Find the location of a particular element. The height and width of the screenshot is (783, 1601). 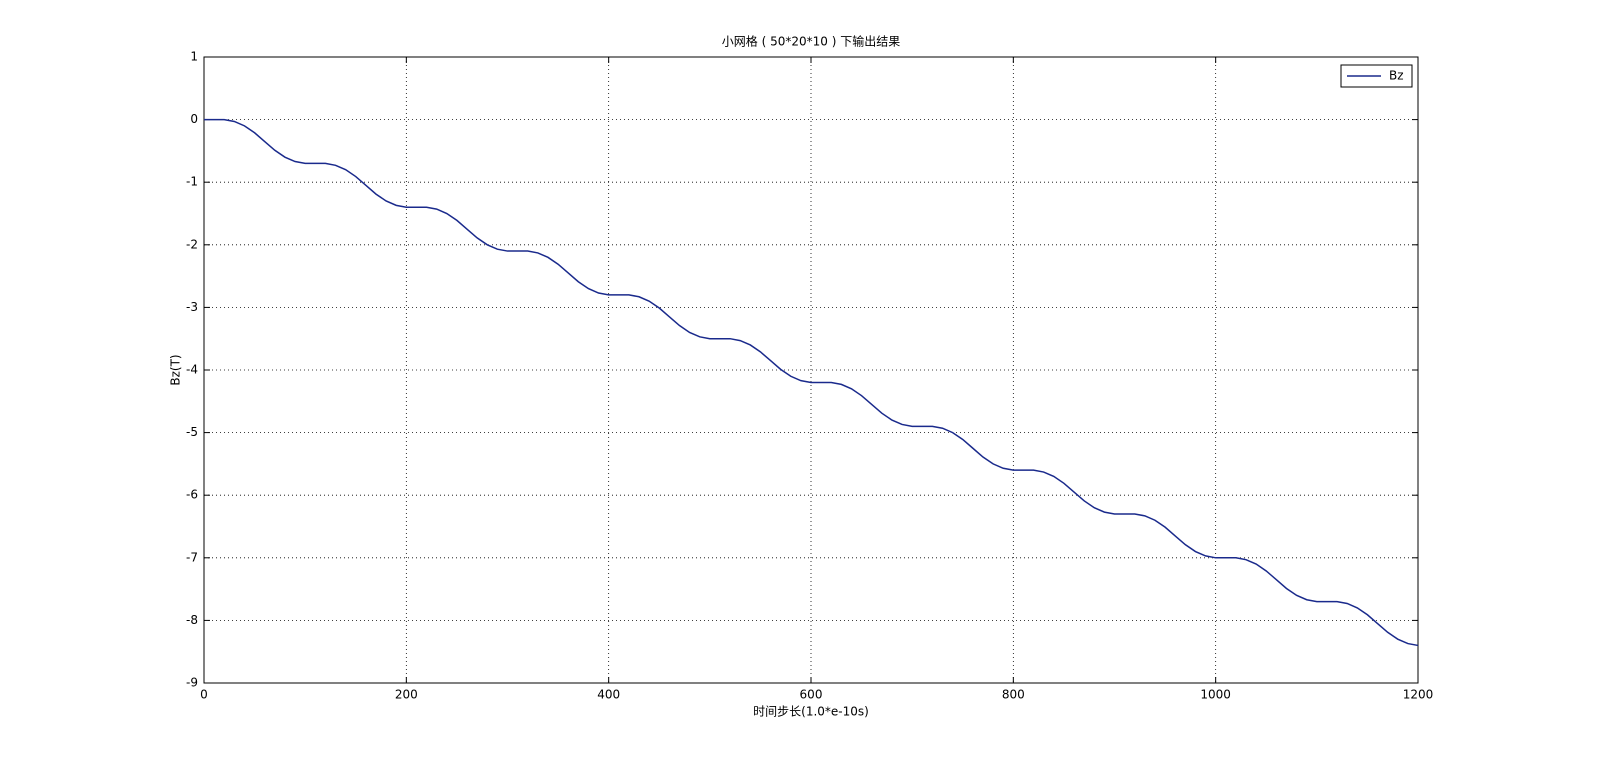

x-tick-label: 0 is located at coordinates (204, 695).